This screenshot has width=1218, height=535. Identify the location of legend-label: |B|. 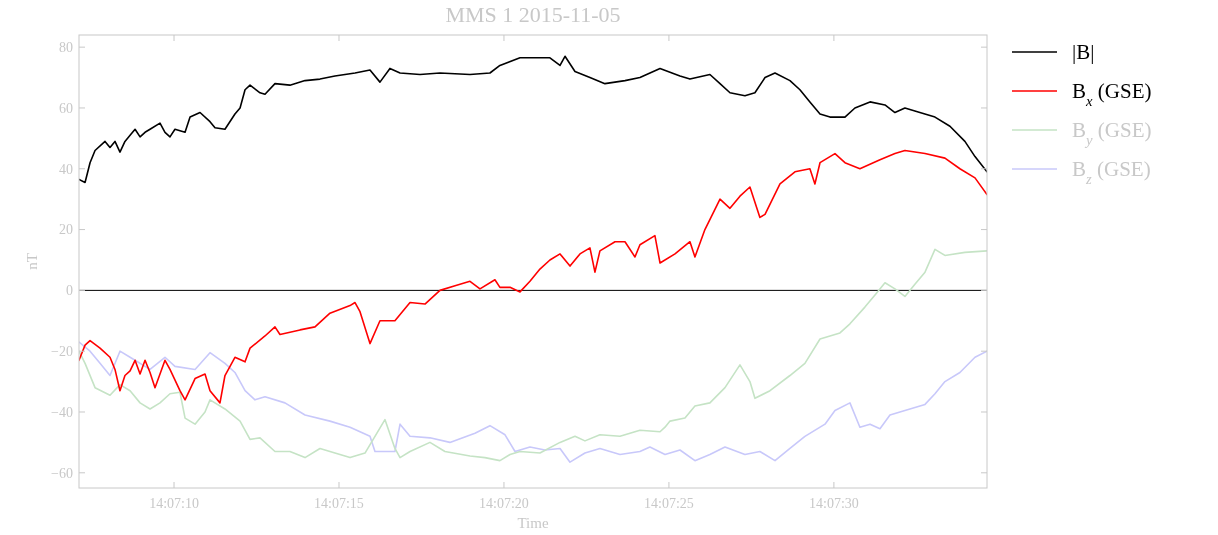
(1083, 52).